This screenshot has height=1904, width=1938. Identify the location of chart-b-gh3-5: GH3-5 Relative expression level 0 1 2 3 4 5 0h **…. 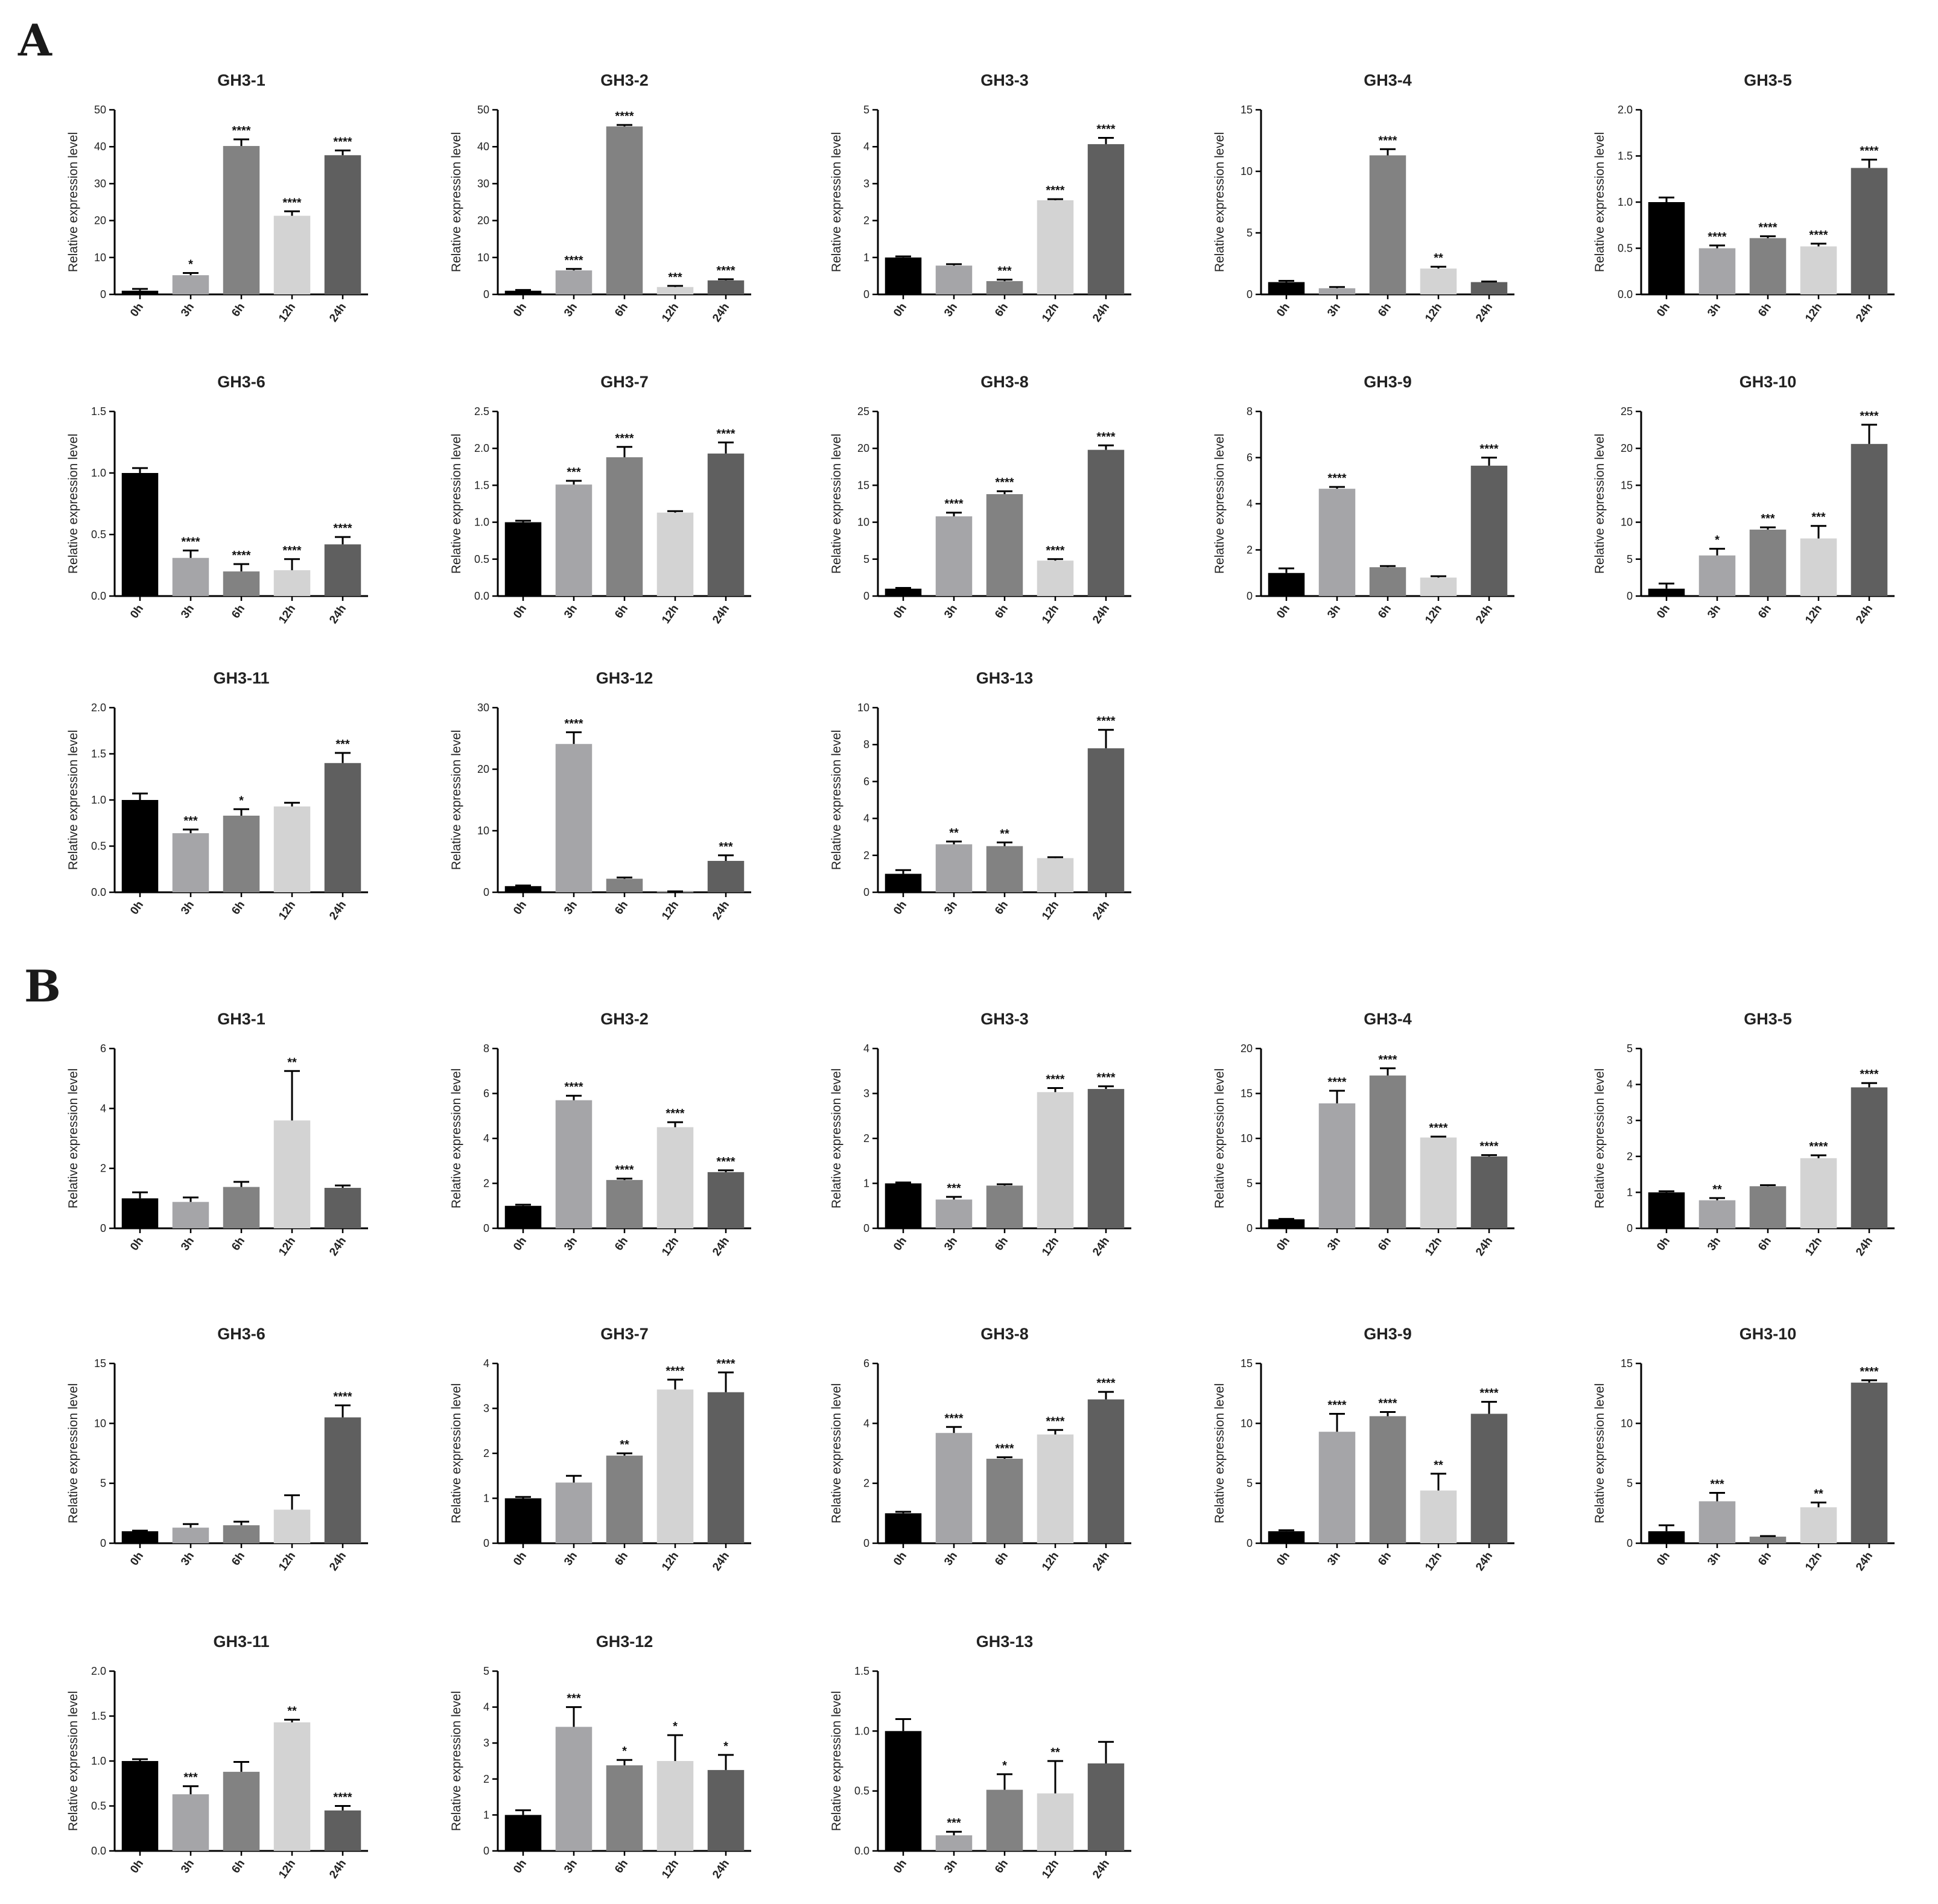
(1744, 1134).